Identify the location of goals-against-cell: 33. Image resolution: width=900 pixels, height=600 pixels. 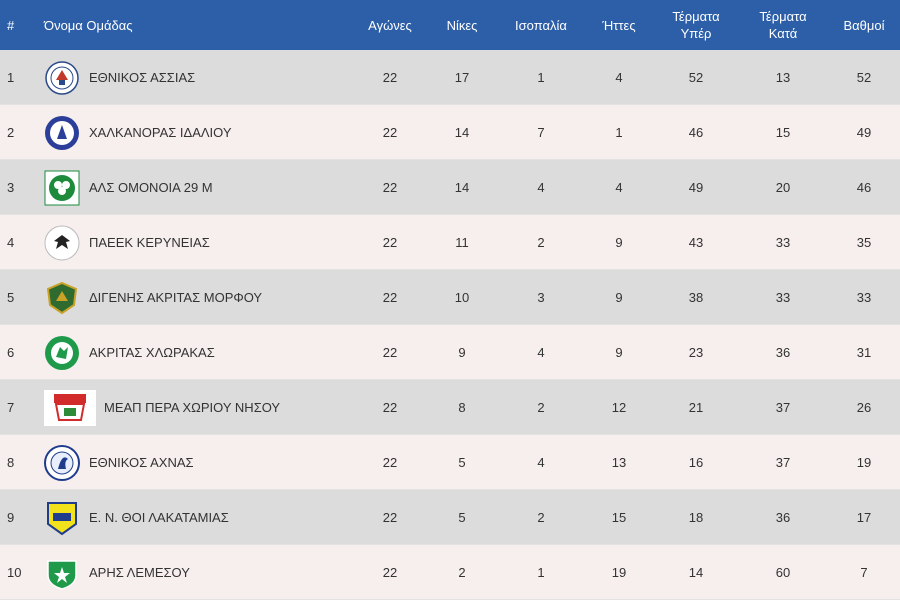
(783, 297).